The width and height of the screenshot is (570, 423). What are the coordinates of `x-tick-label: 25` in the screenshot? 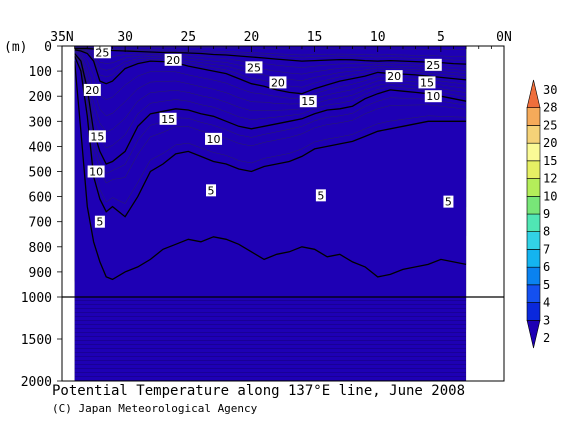 It's located at (188, 37).